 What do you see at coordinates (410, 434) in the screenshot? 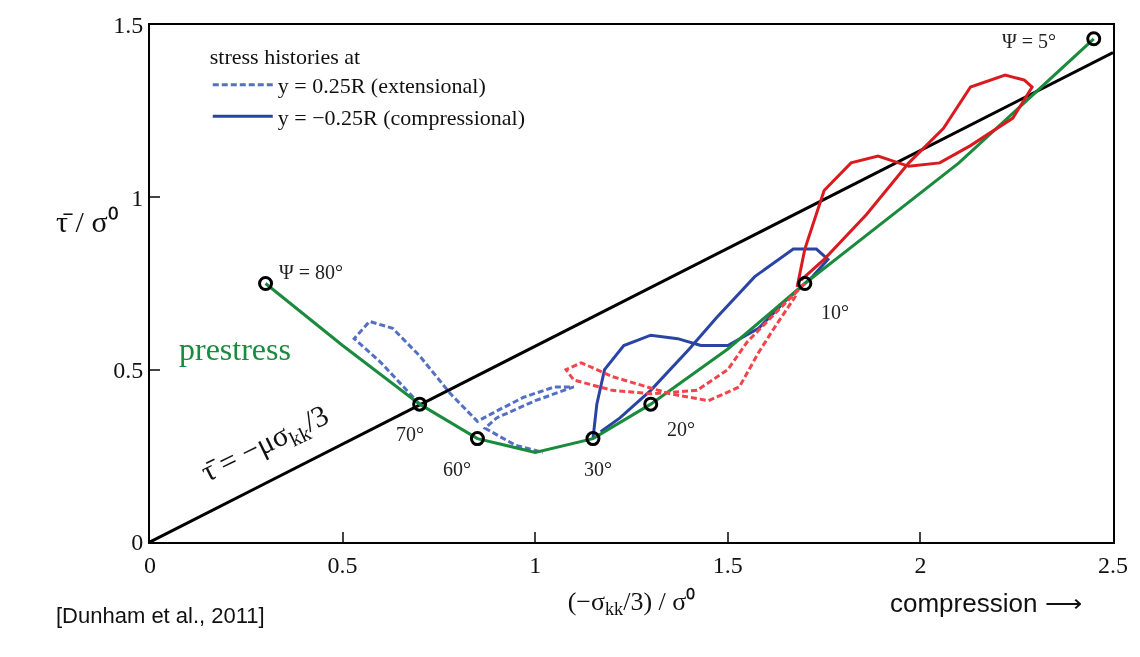
I see `annotation: 70°` at bounding box center [410, 434].